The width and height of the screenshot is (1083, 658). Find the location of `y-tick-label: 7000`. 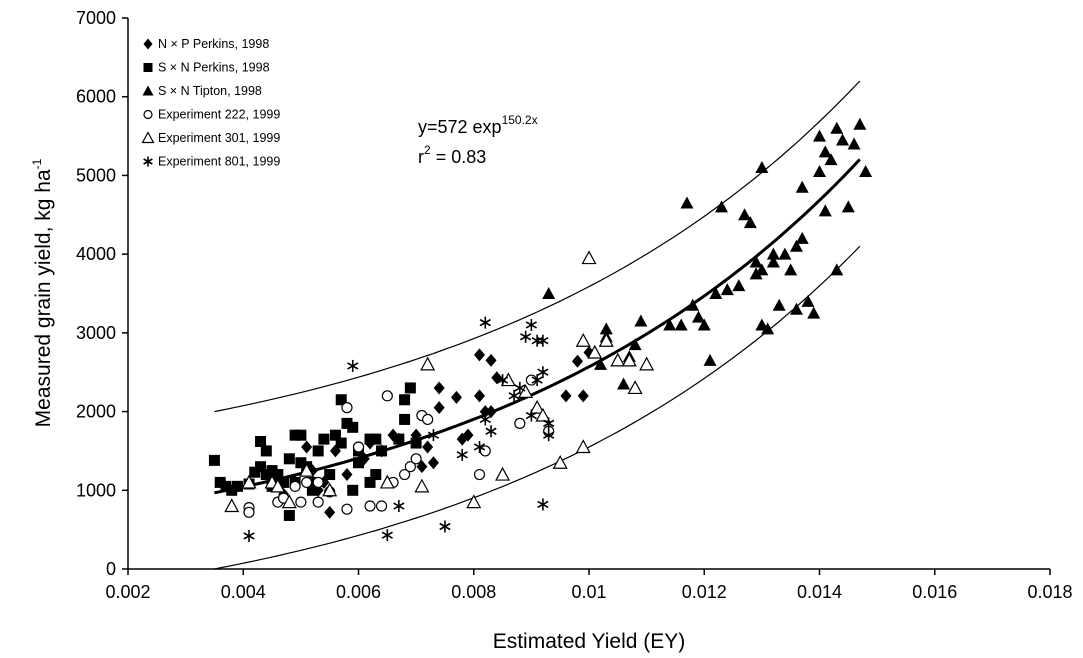

y-tick-label: 7000 is located at coordinates (96, 18).